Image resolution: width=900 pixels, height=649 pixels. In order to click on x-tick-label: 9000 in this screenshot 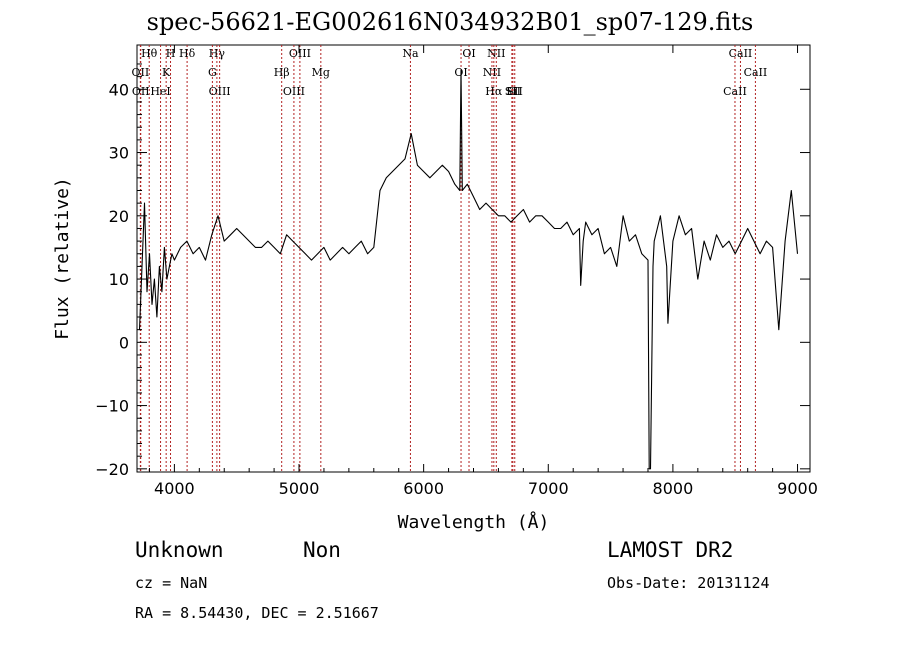, I will do `click(797, 488)`.